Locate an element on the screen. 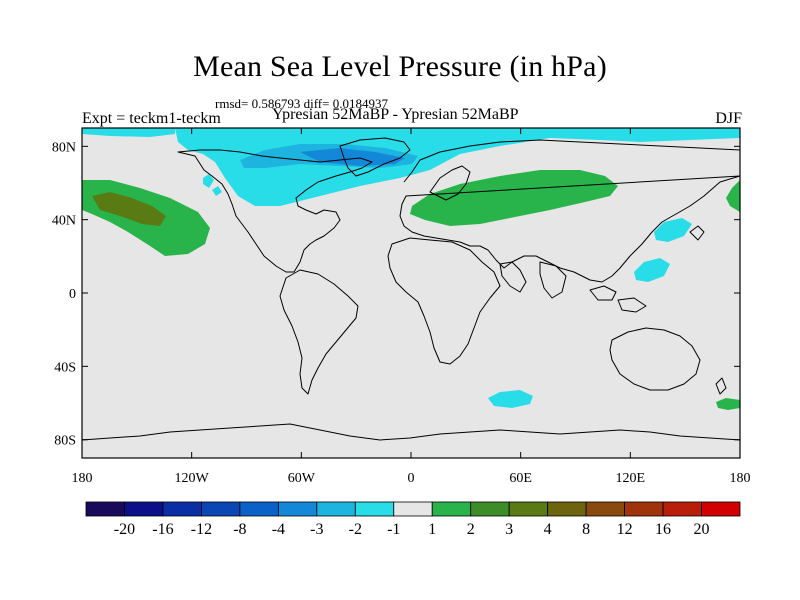 This screenshot has height=600, width=800. y-tick-labels: 80N 40N 0 40S 80S is located at coordinates (64, 294).